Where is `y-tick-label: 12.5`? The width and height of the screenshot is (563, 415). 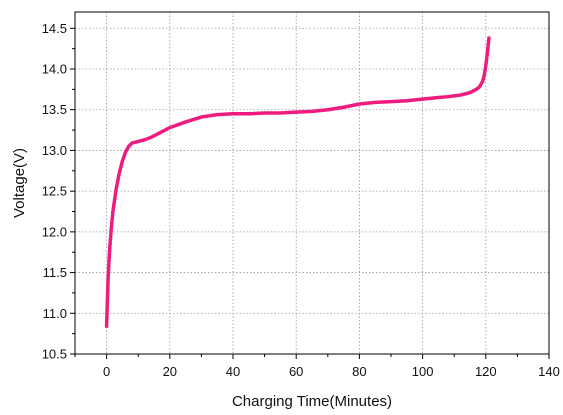
y-tick-label: 12.5 is located at coordinates (54, 191).